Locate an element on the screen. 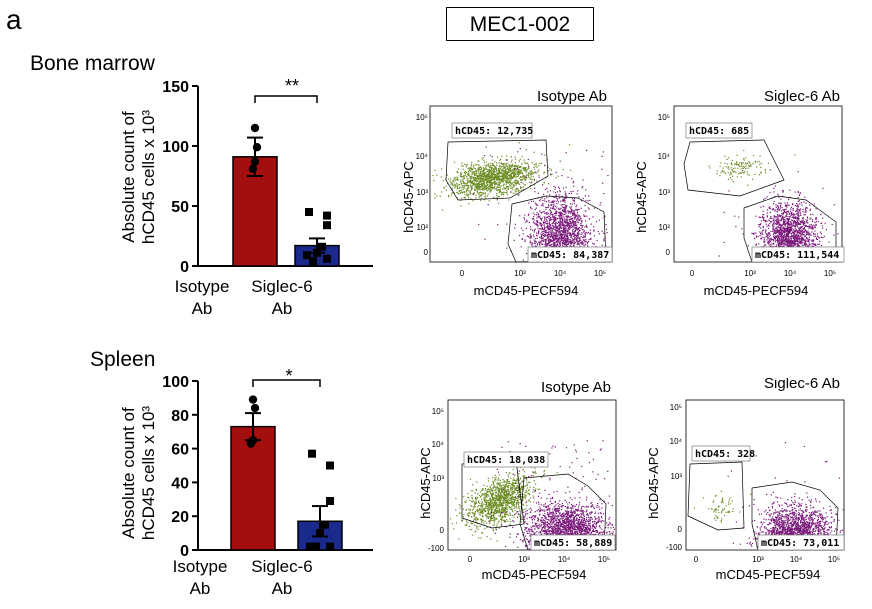 This screenshot has height=609, width=872. hcd45-gate-count: hCD45: 18,038 is located at coordinates (506, 460).